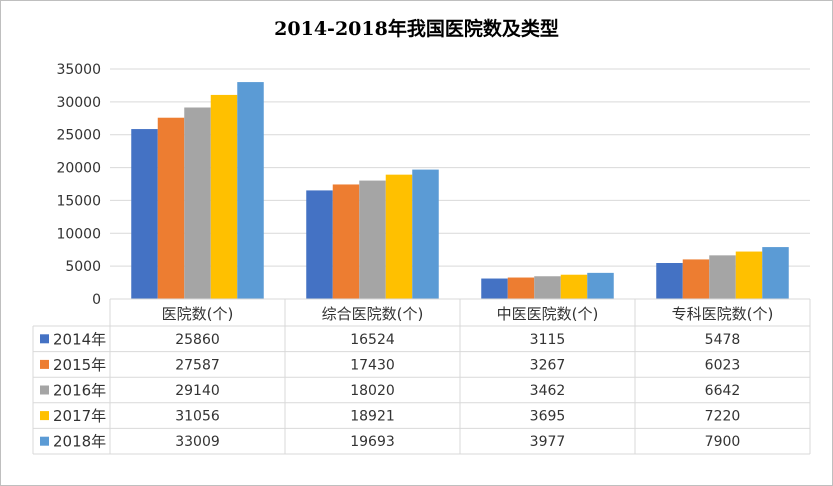 The image size is (833, 486). What do you see at coordinates (723, 314) in the screenshot?
I see `x-category-label: 专科医院数(个)` at bounding box center [723, 314].